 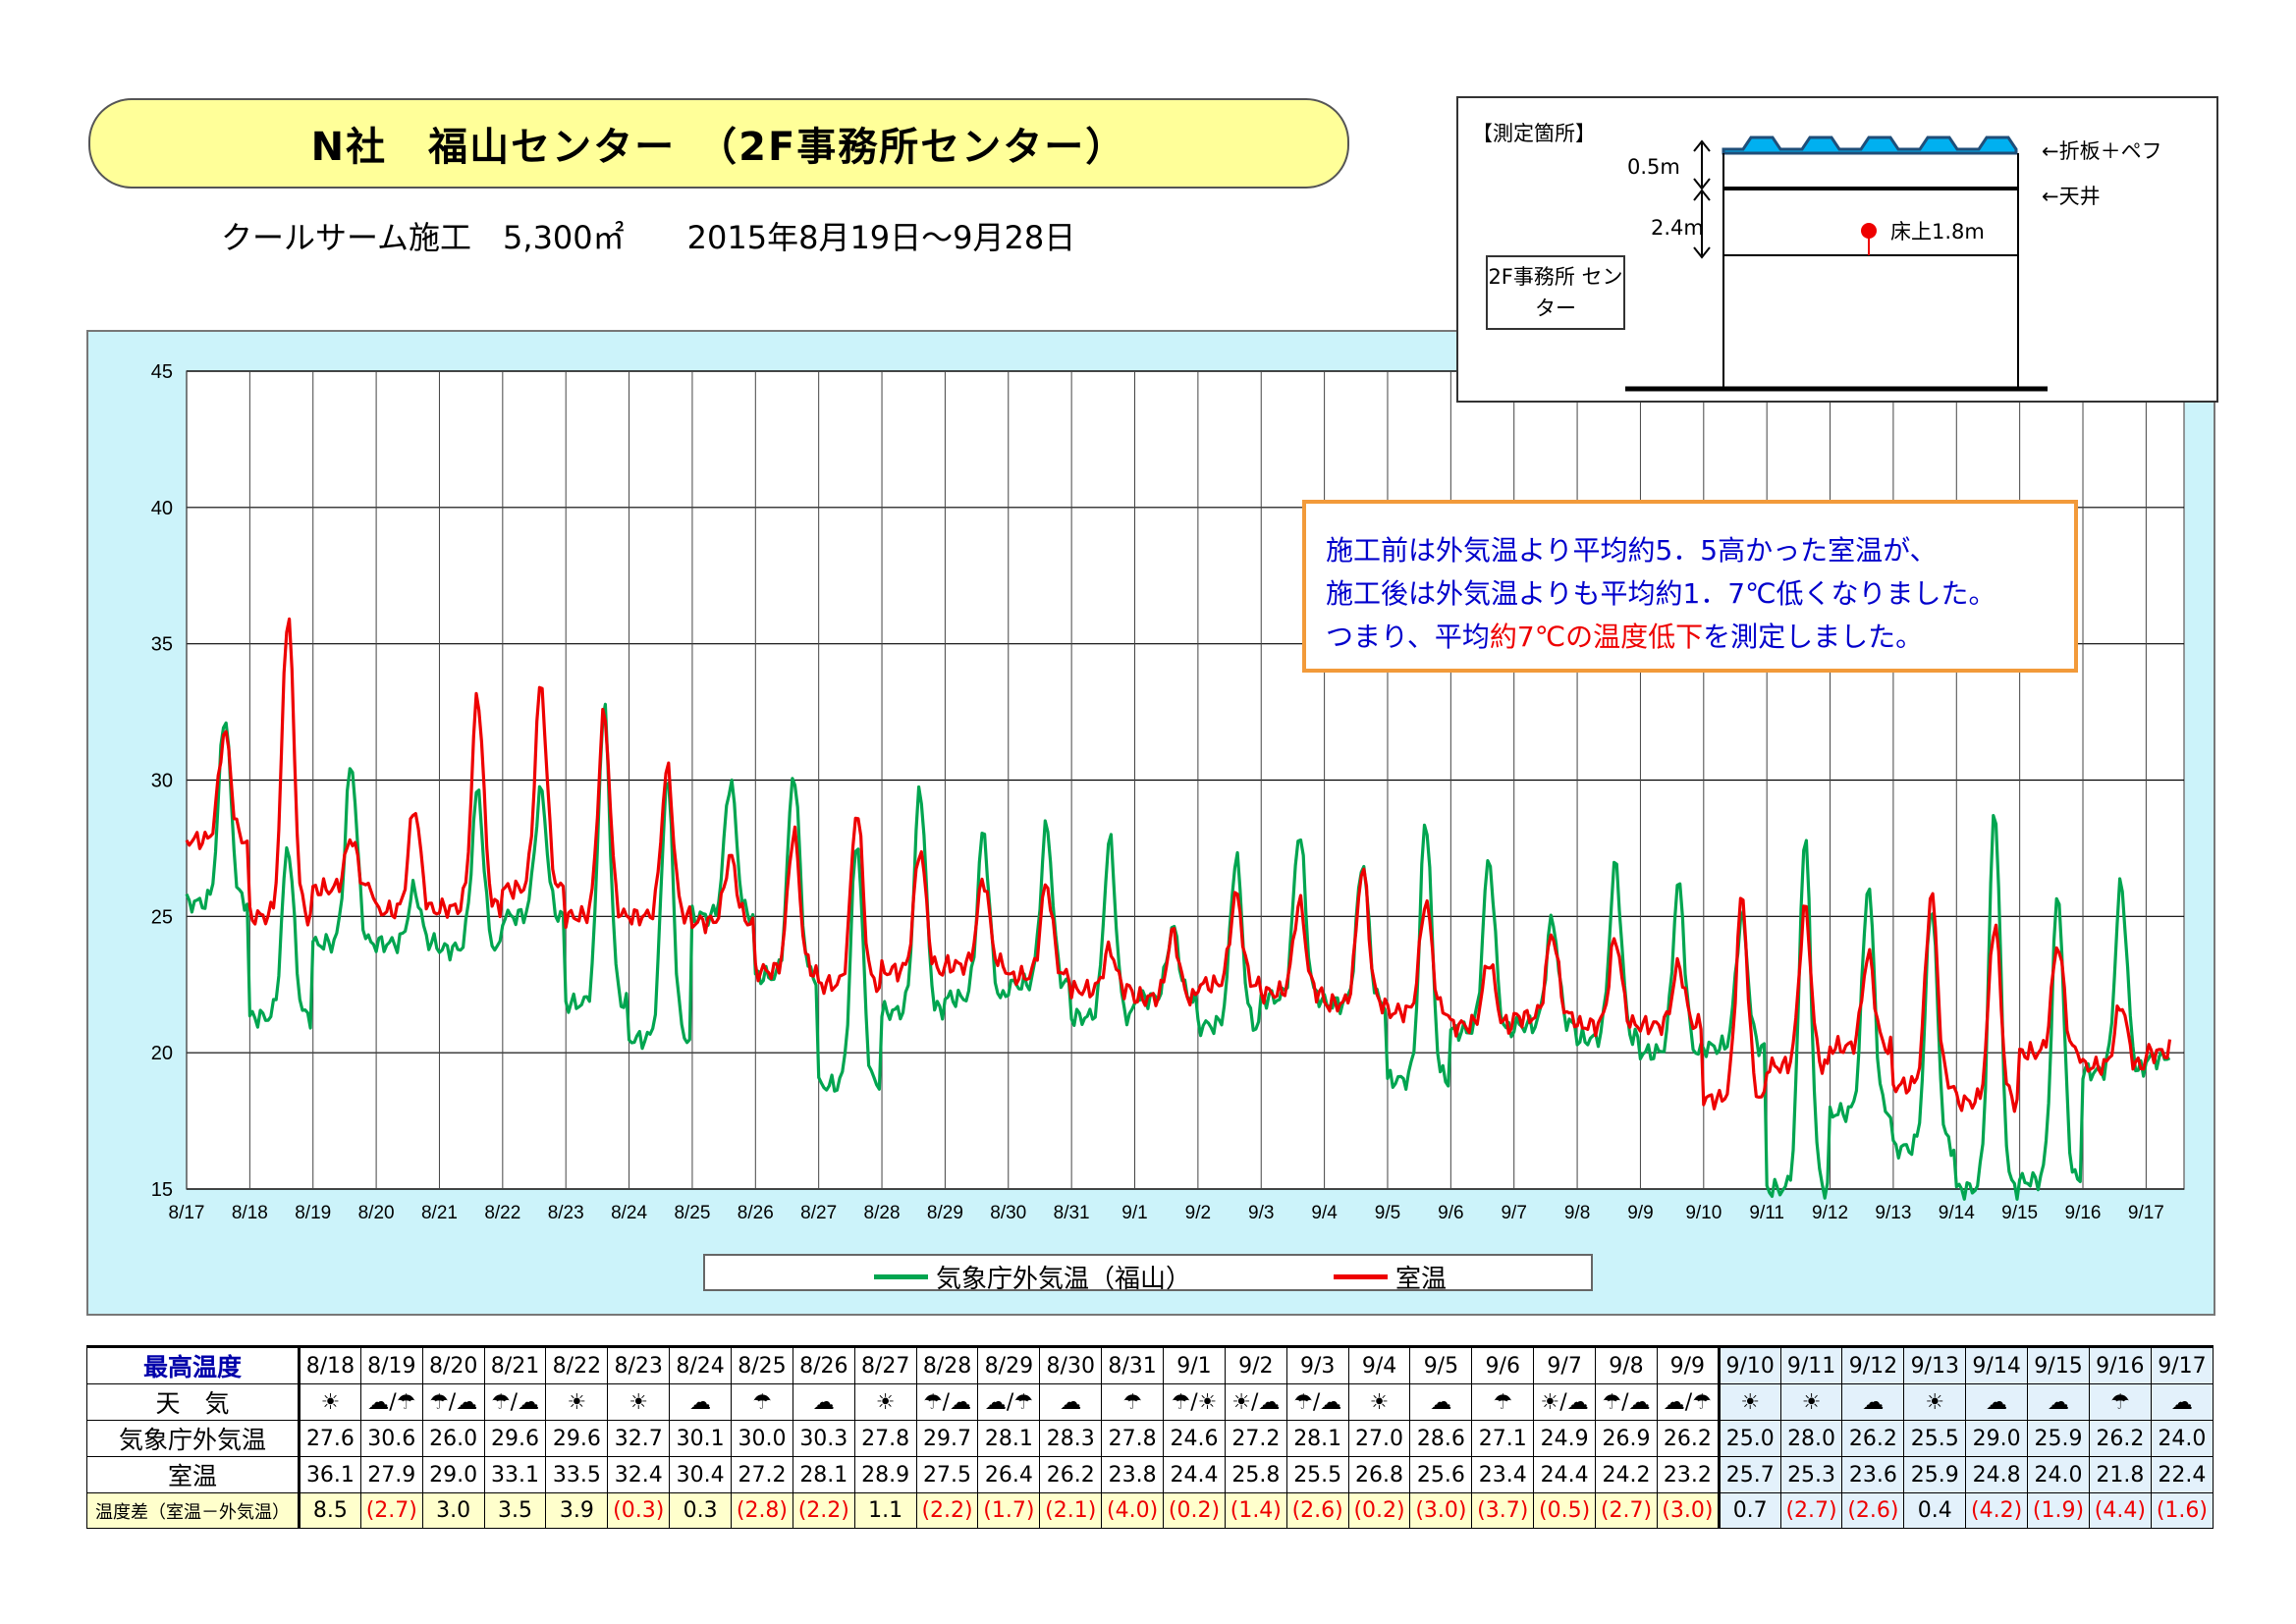 I want to click on date-cell: 8/26, so click(x=823, y=1364).